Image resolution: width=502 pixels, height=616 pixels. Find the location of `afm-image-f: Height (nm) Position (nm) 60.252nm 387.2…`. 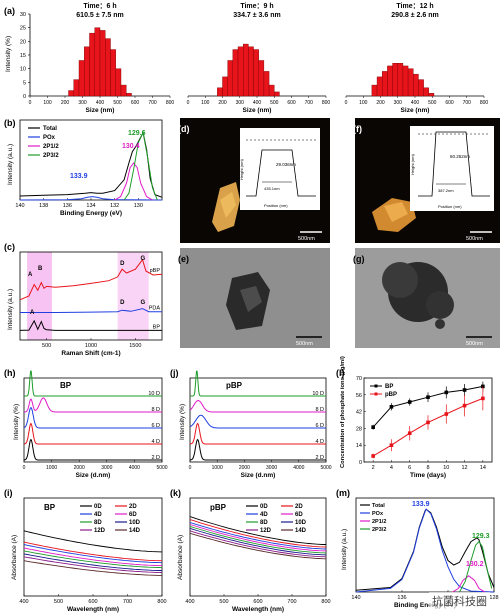

afm-image-f: Height (nm) Position (nm) 60.252nm 387.2… is located at coordinates (427, 180).